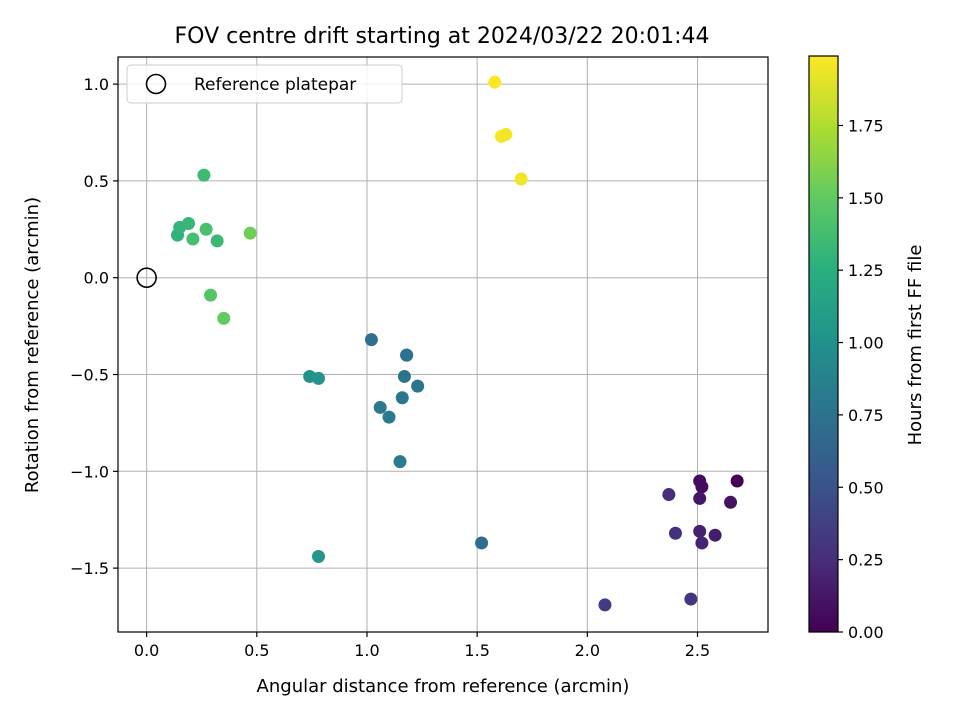 The image size is (960, 720). Describe the element at coordinates (96, 181) in the screenshot. I see `y-tick-label: 0.5` at that location.